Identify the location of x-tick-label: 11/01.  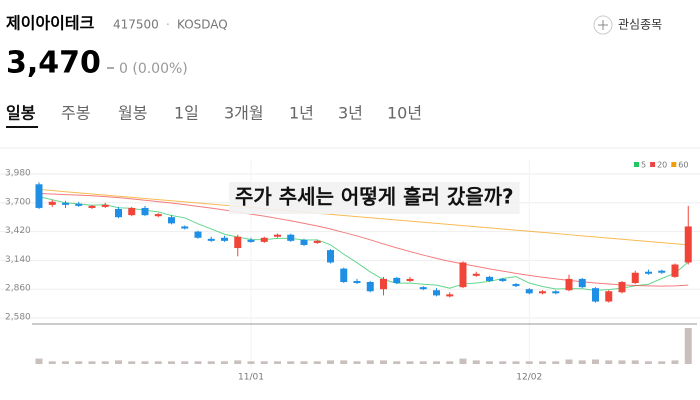
(251, 378).